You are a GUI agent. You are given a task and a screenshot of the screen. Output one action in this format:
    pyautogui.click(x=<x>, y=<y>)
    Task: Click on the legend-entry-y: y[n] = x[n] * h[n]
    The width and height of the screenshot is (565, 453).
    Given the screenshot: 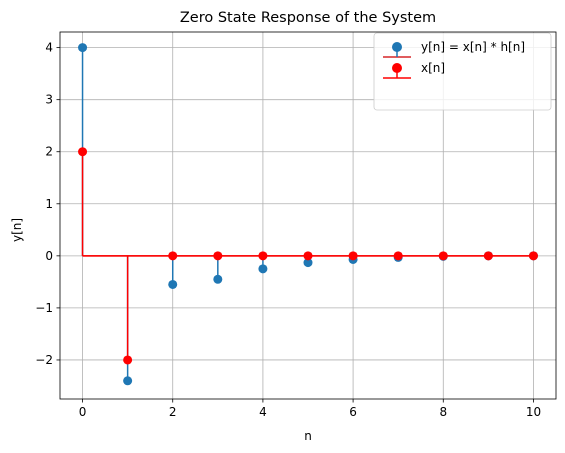 What is the action you would take?
    pyautogui.click(x=454, y=49)
    